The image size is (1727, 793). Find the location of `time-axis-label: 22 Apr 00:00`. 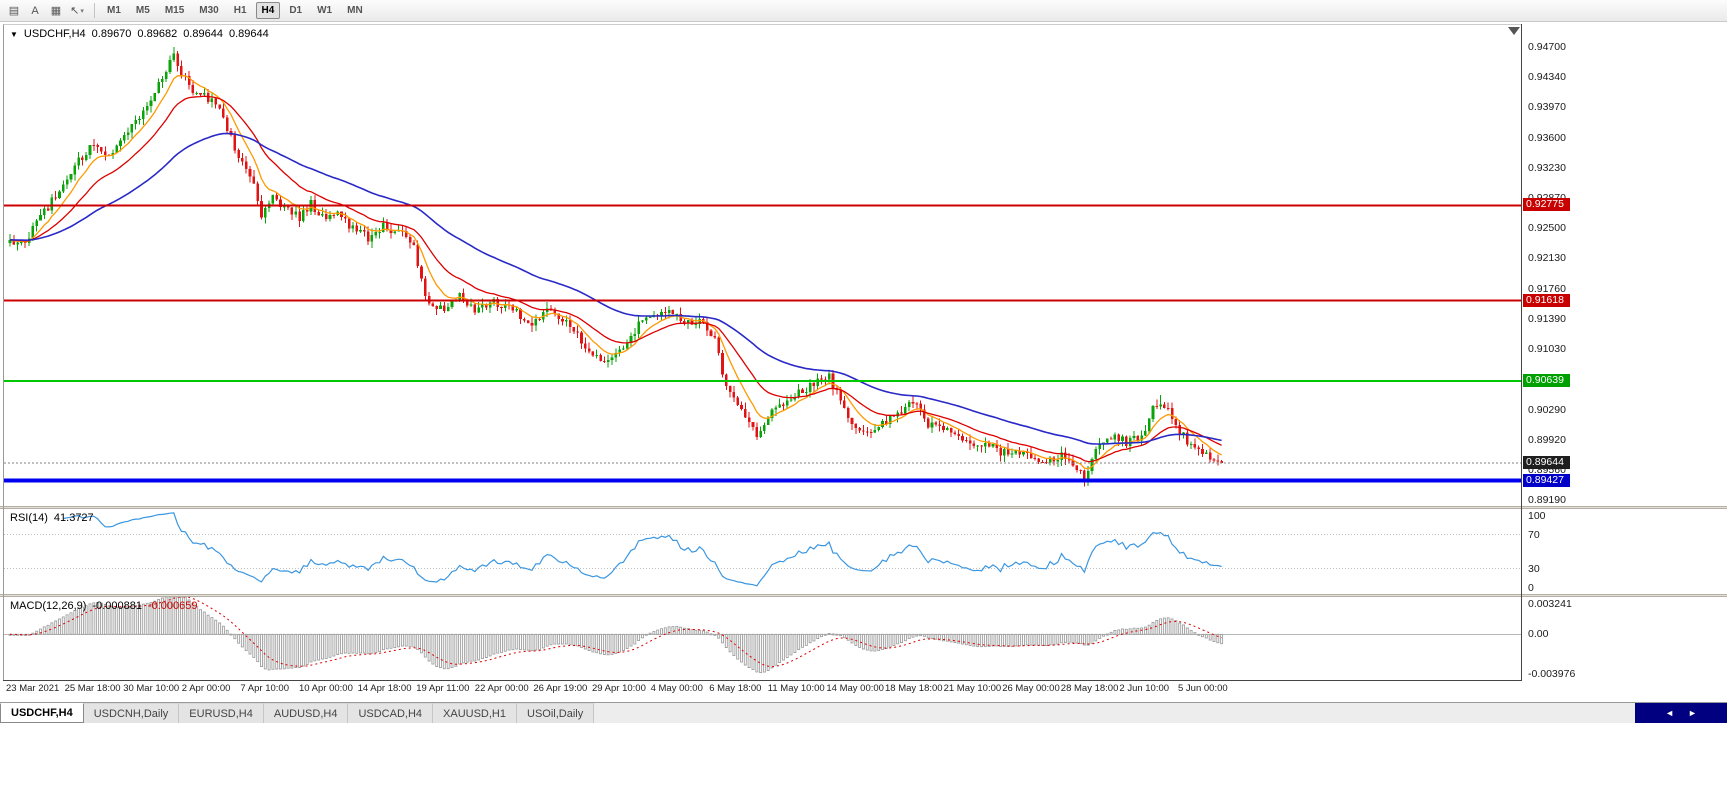

time-axis-label: 22 Apr 00:00 is located at coordinates (501, 688).